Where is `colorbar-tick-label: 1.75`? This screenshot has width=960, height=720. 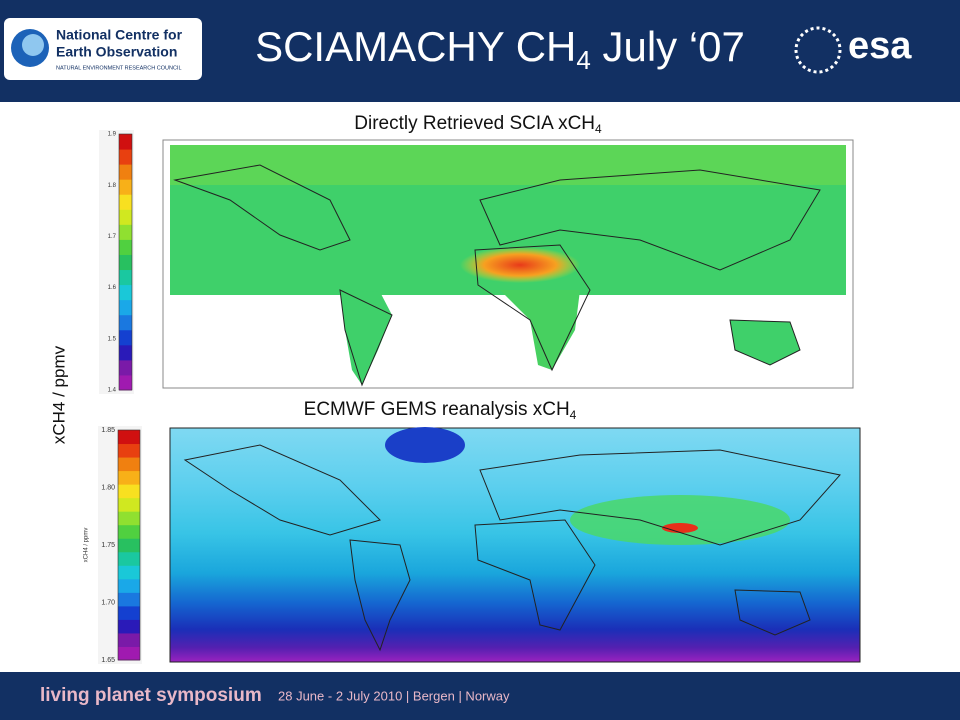 colorbar-tick-label: 1.75 is located at coordinates (108, 545).